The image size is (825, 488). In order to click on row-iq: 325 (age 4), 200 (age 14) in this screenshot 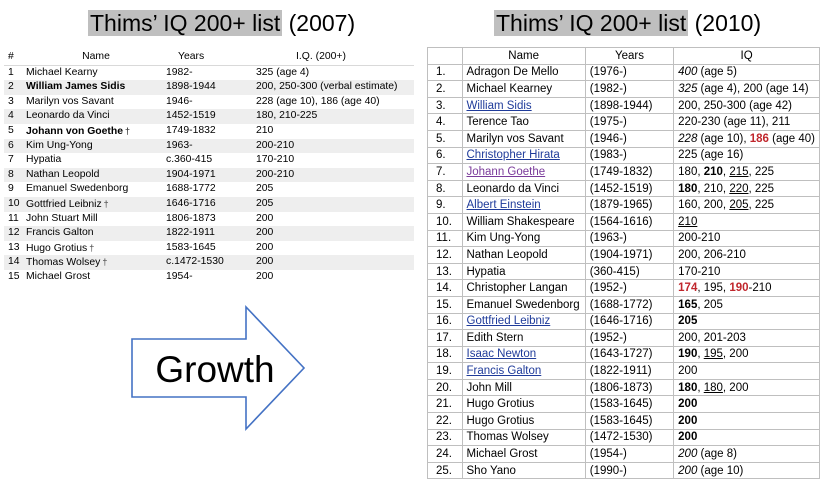, I will do `click(746, 89)`.